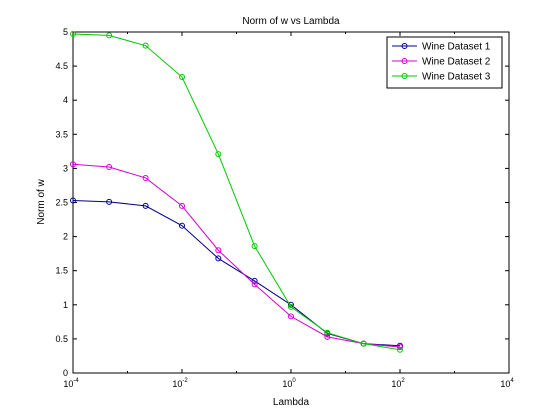  I want to click on y-tick-label: 2, so click(65, 237).